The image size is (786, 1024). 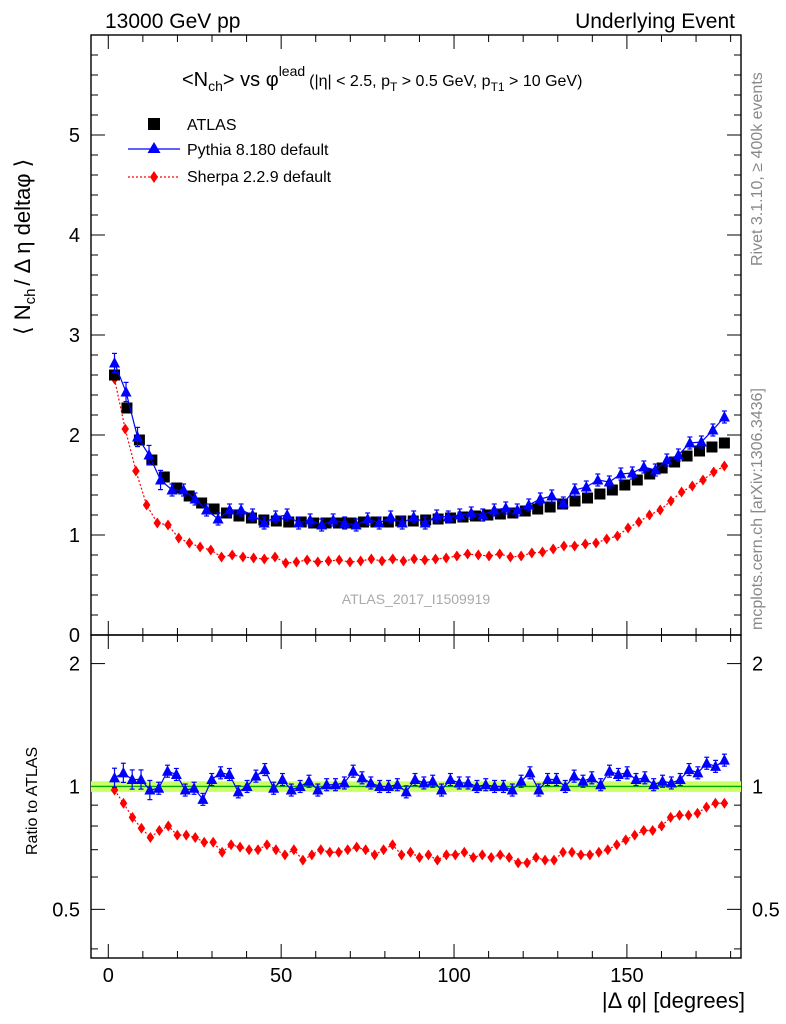 What do you see at coordinates (757, 665) in the screenshot?
I see `ratio-y-tick-label-right: 2` at bounding box center [757, 665].